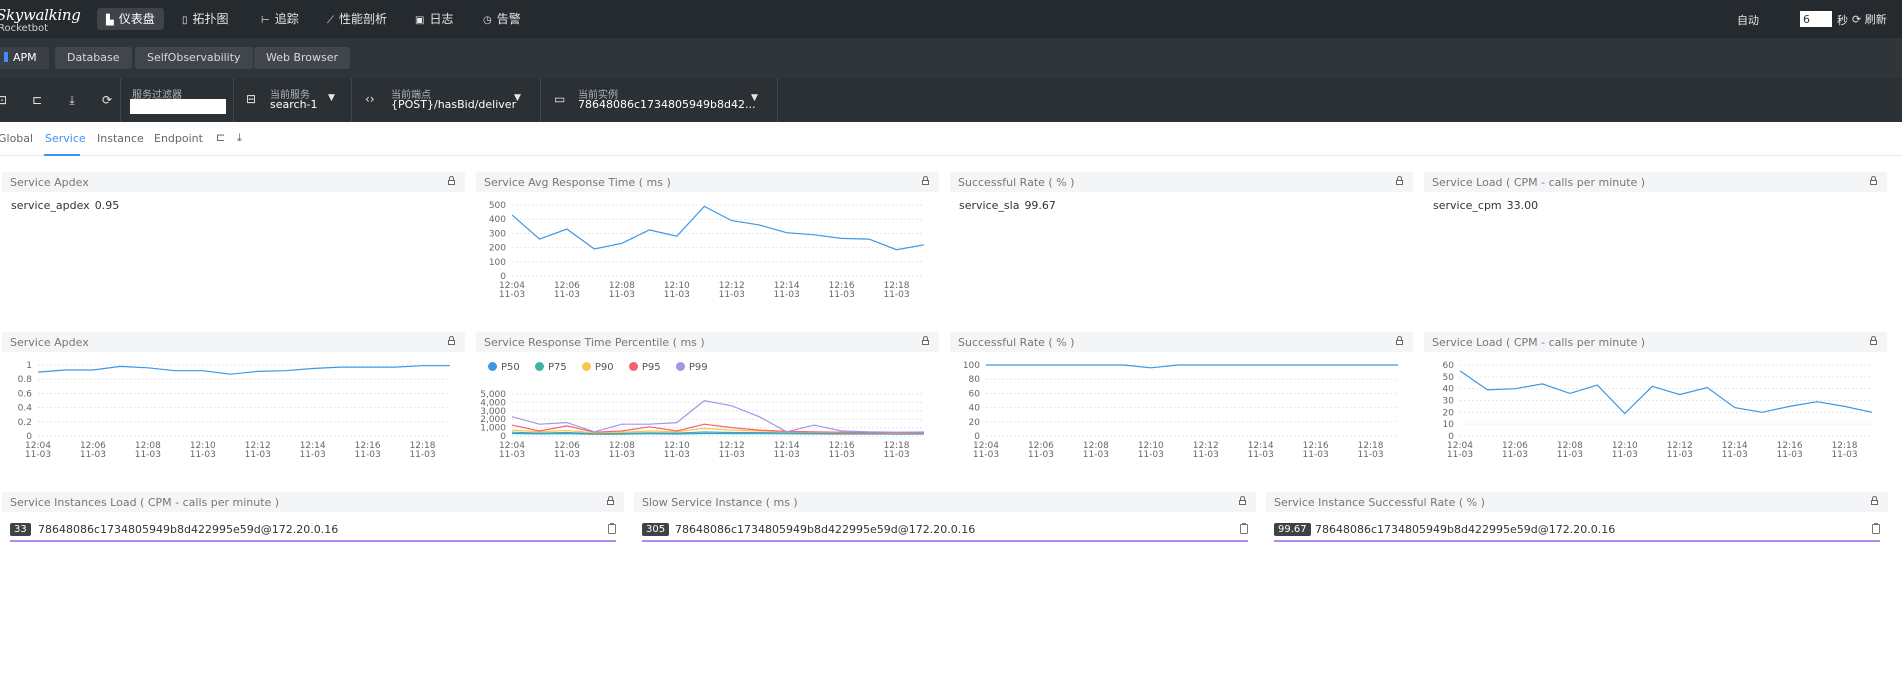 The height and width of the screenshot is (682, 1902). Describe the element at coordinates (157, 95) in the screenshot. I see `service-filter-label: 服务过滤器` at that location.